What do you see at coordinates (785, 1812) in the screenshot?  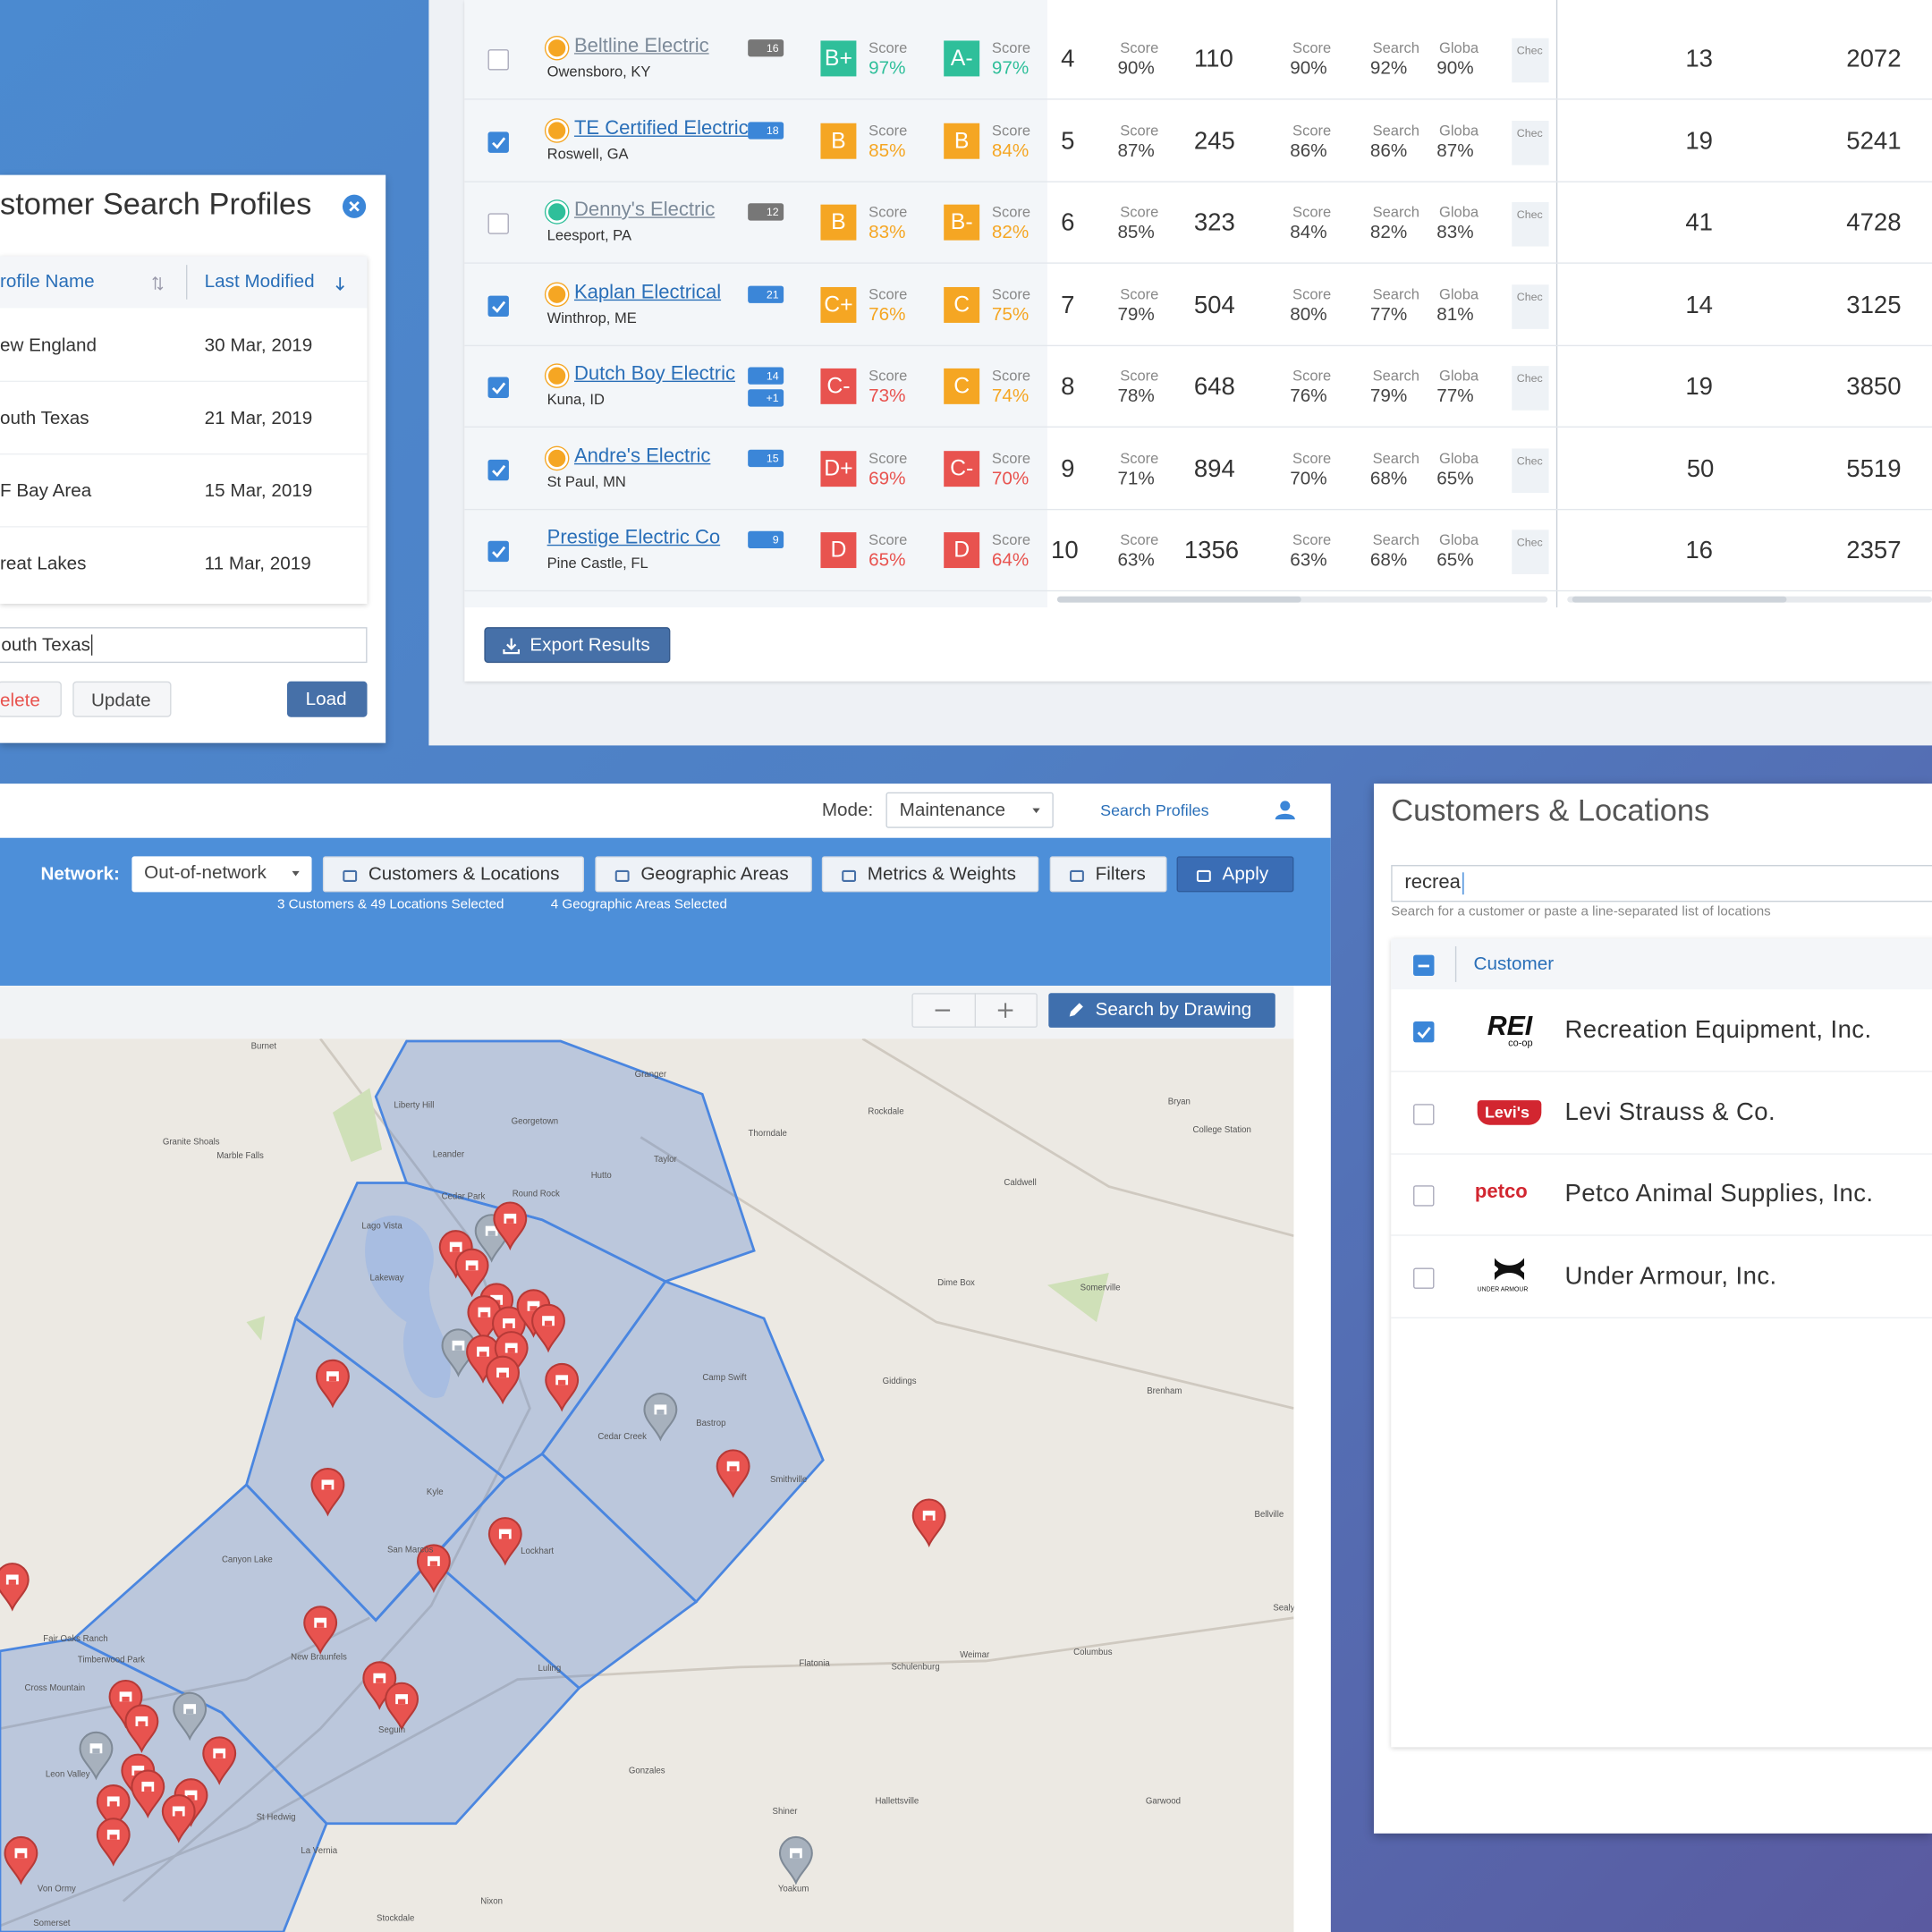 I see `map-label: Shiner` at bounding box center [785, 1812].